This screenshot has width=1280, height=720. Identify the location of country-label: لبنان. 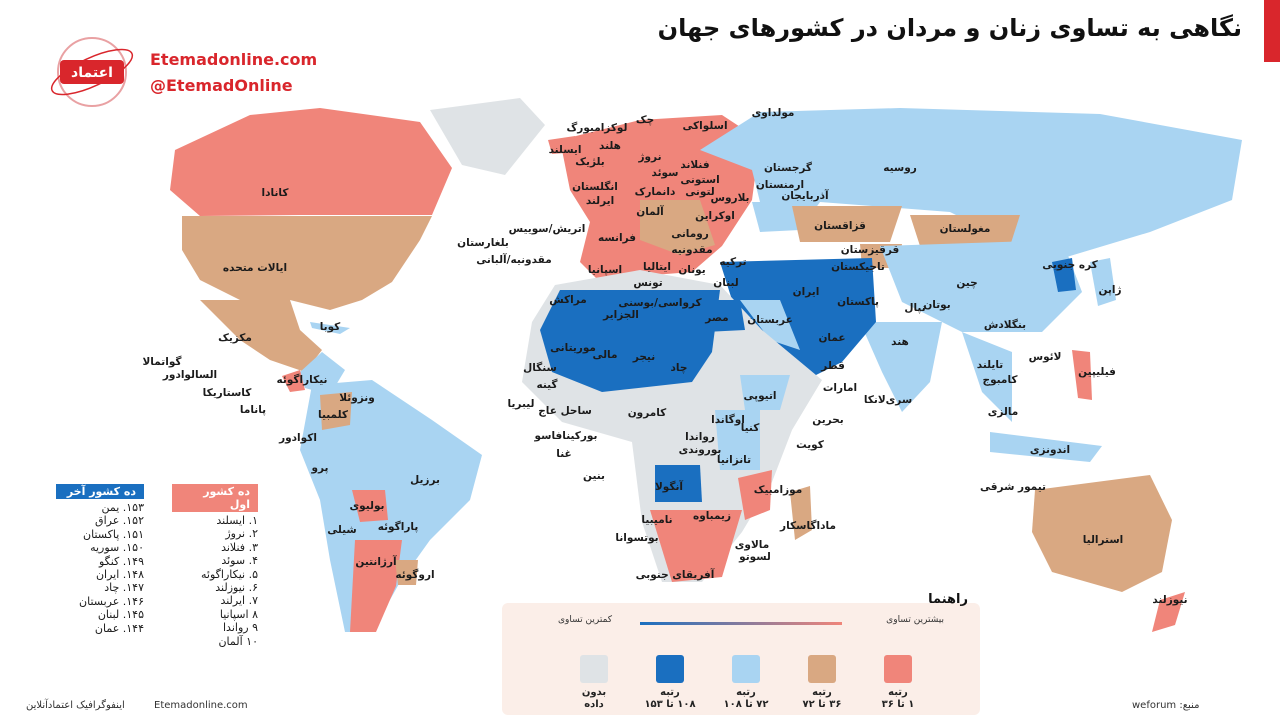
(726, 283).